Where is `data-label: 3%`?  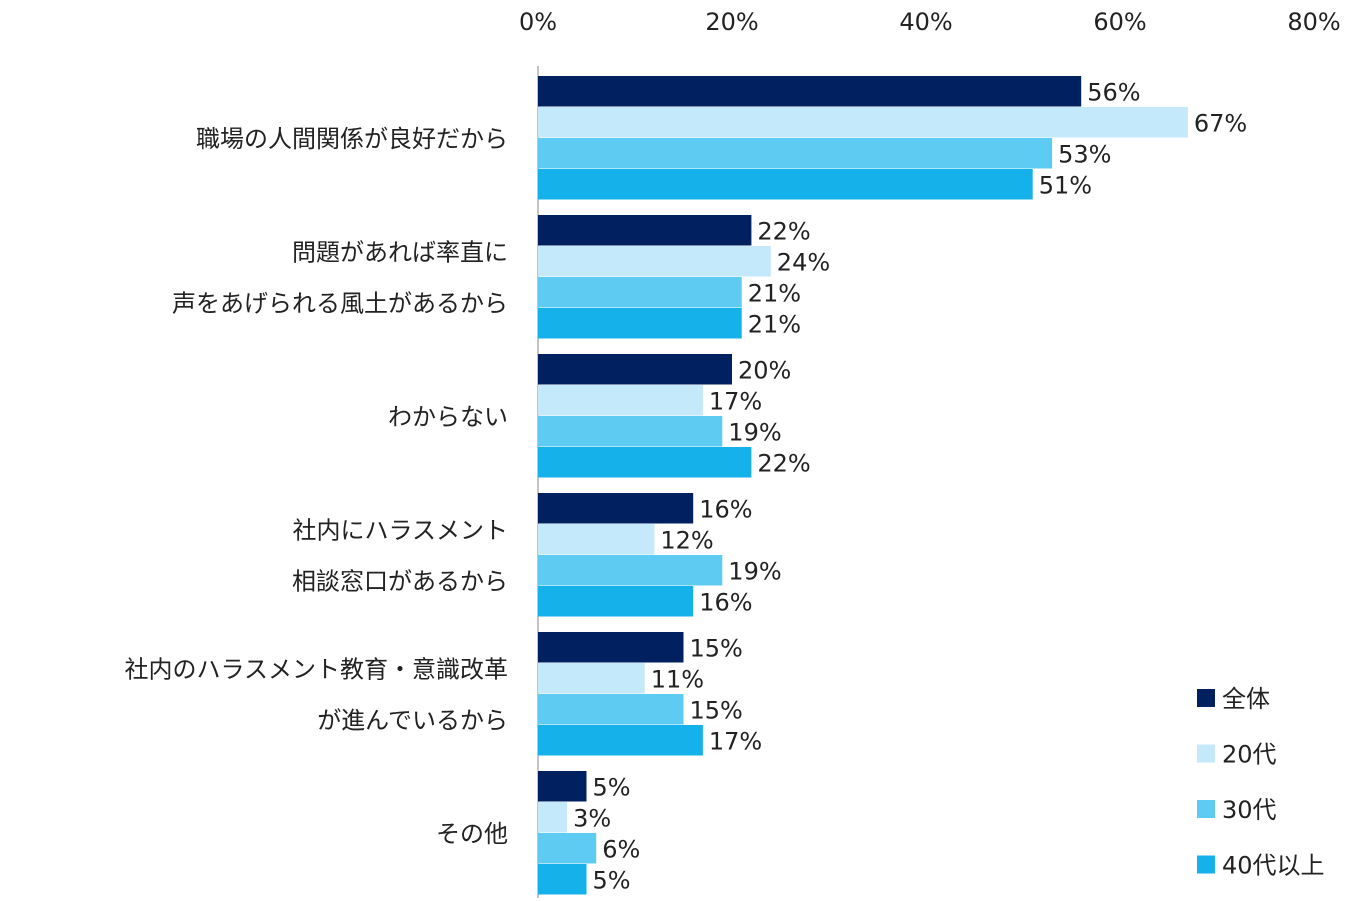 data-label: 3% is located at coordinates (592, 818).